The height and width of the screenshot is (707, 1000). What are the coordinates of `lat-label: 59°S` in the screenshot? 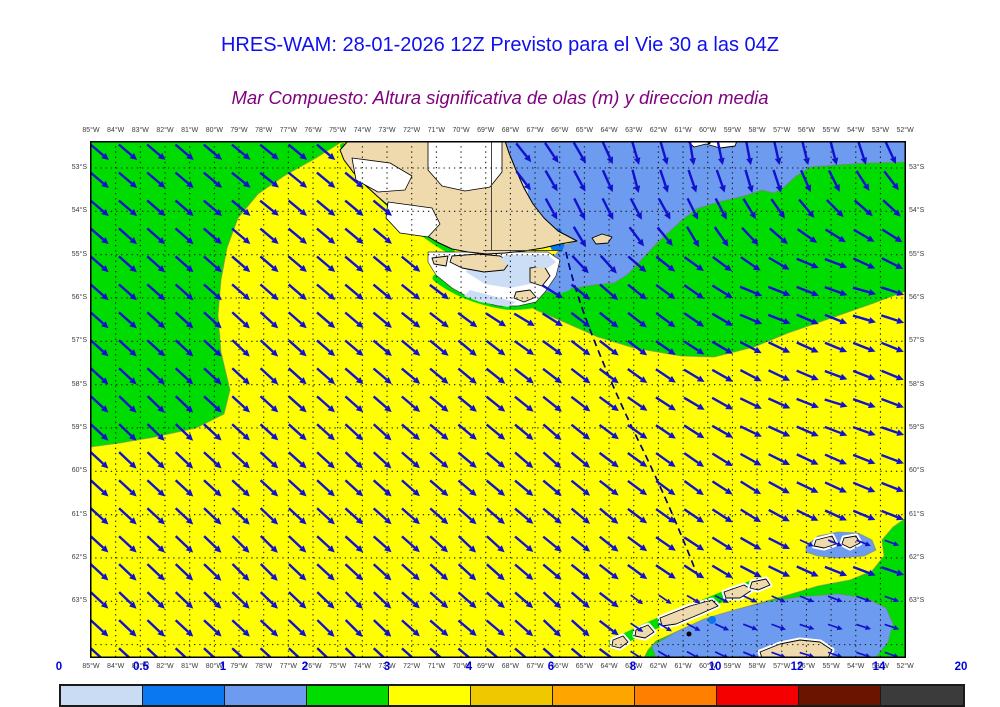 It's located at (79, 427).